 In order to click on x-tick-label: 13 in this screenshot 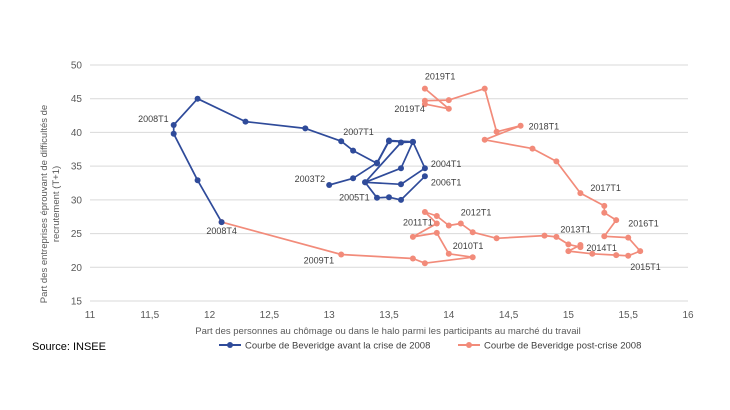, I will do `click(330, 315)`.